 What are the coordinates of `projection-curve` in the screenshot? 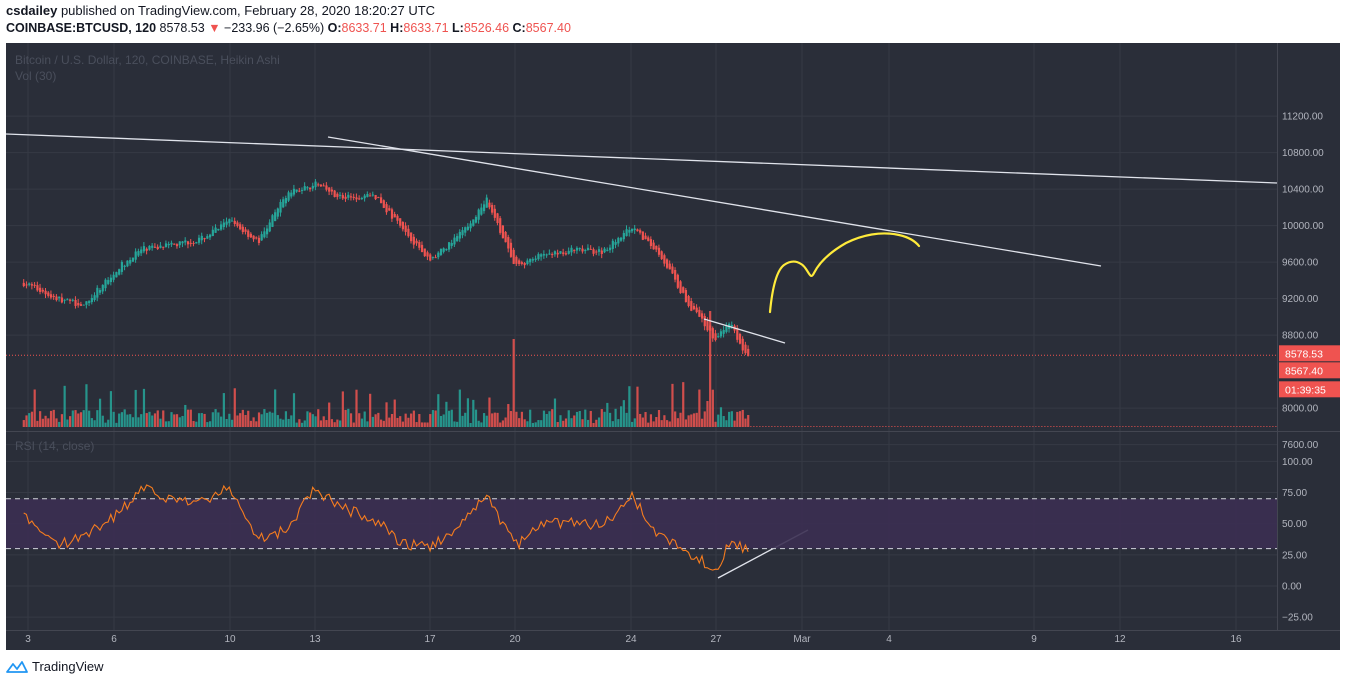 It's located at (844, 273).